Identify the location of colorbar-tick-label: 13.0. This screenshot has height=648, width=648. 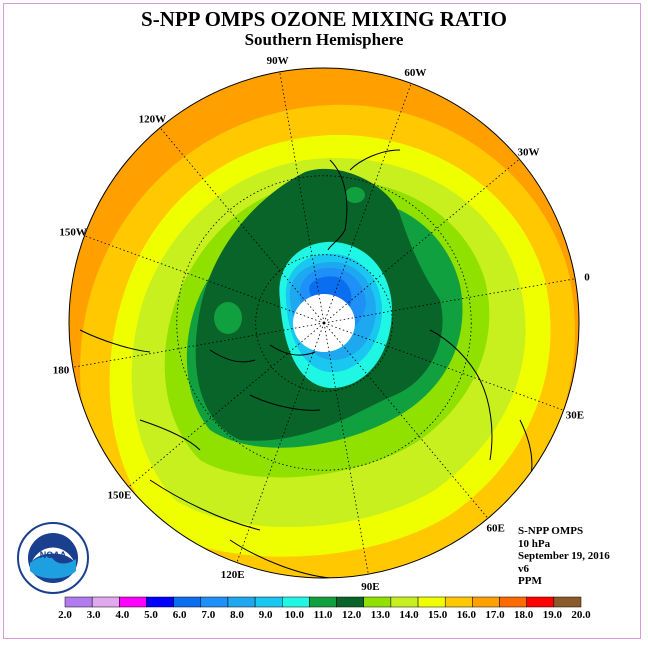
(381, 615).